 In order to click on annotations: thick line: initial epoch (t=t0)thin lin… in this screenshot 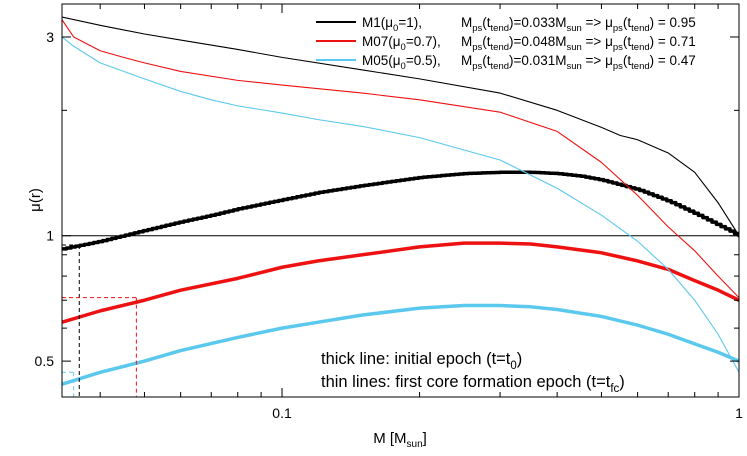, I will do `click(473, 372)`.